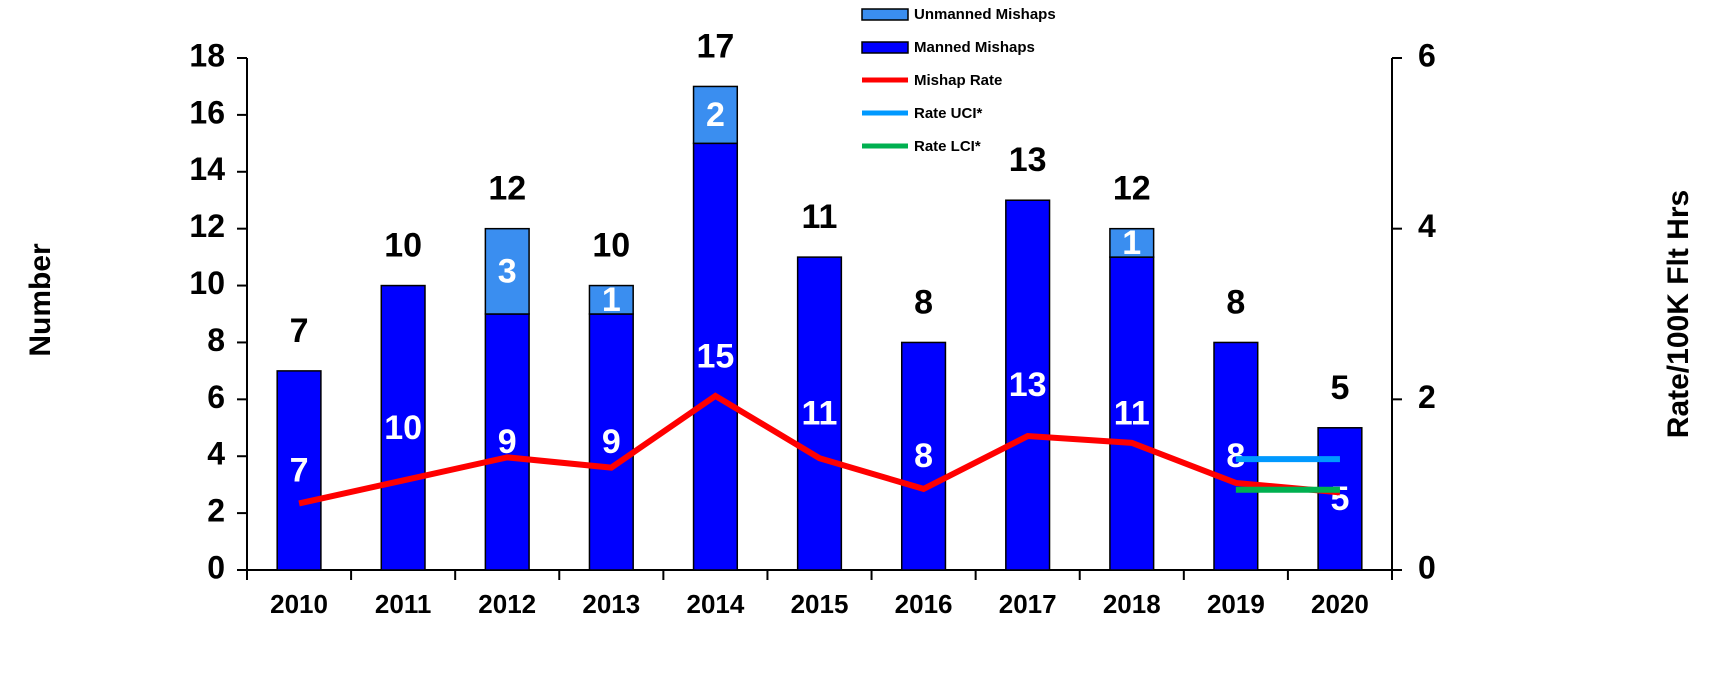 The image size is (1720, 679). I want to click on y-tick-label: 16, so click(207, 112).